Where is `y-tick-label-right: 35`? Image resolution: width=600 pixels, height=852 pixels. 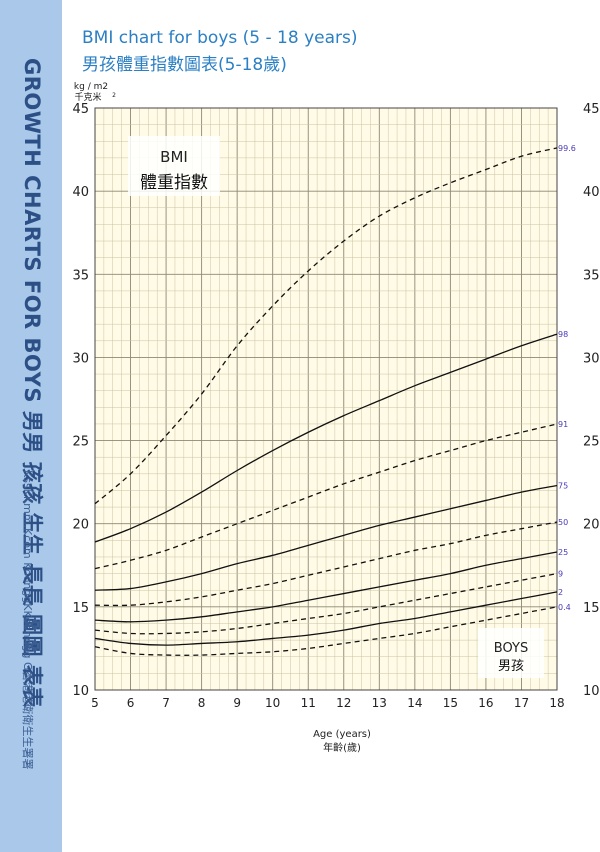 y-tick-label-right: 35 is located at coordinates (591, 275).